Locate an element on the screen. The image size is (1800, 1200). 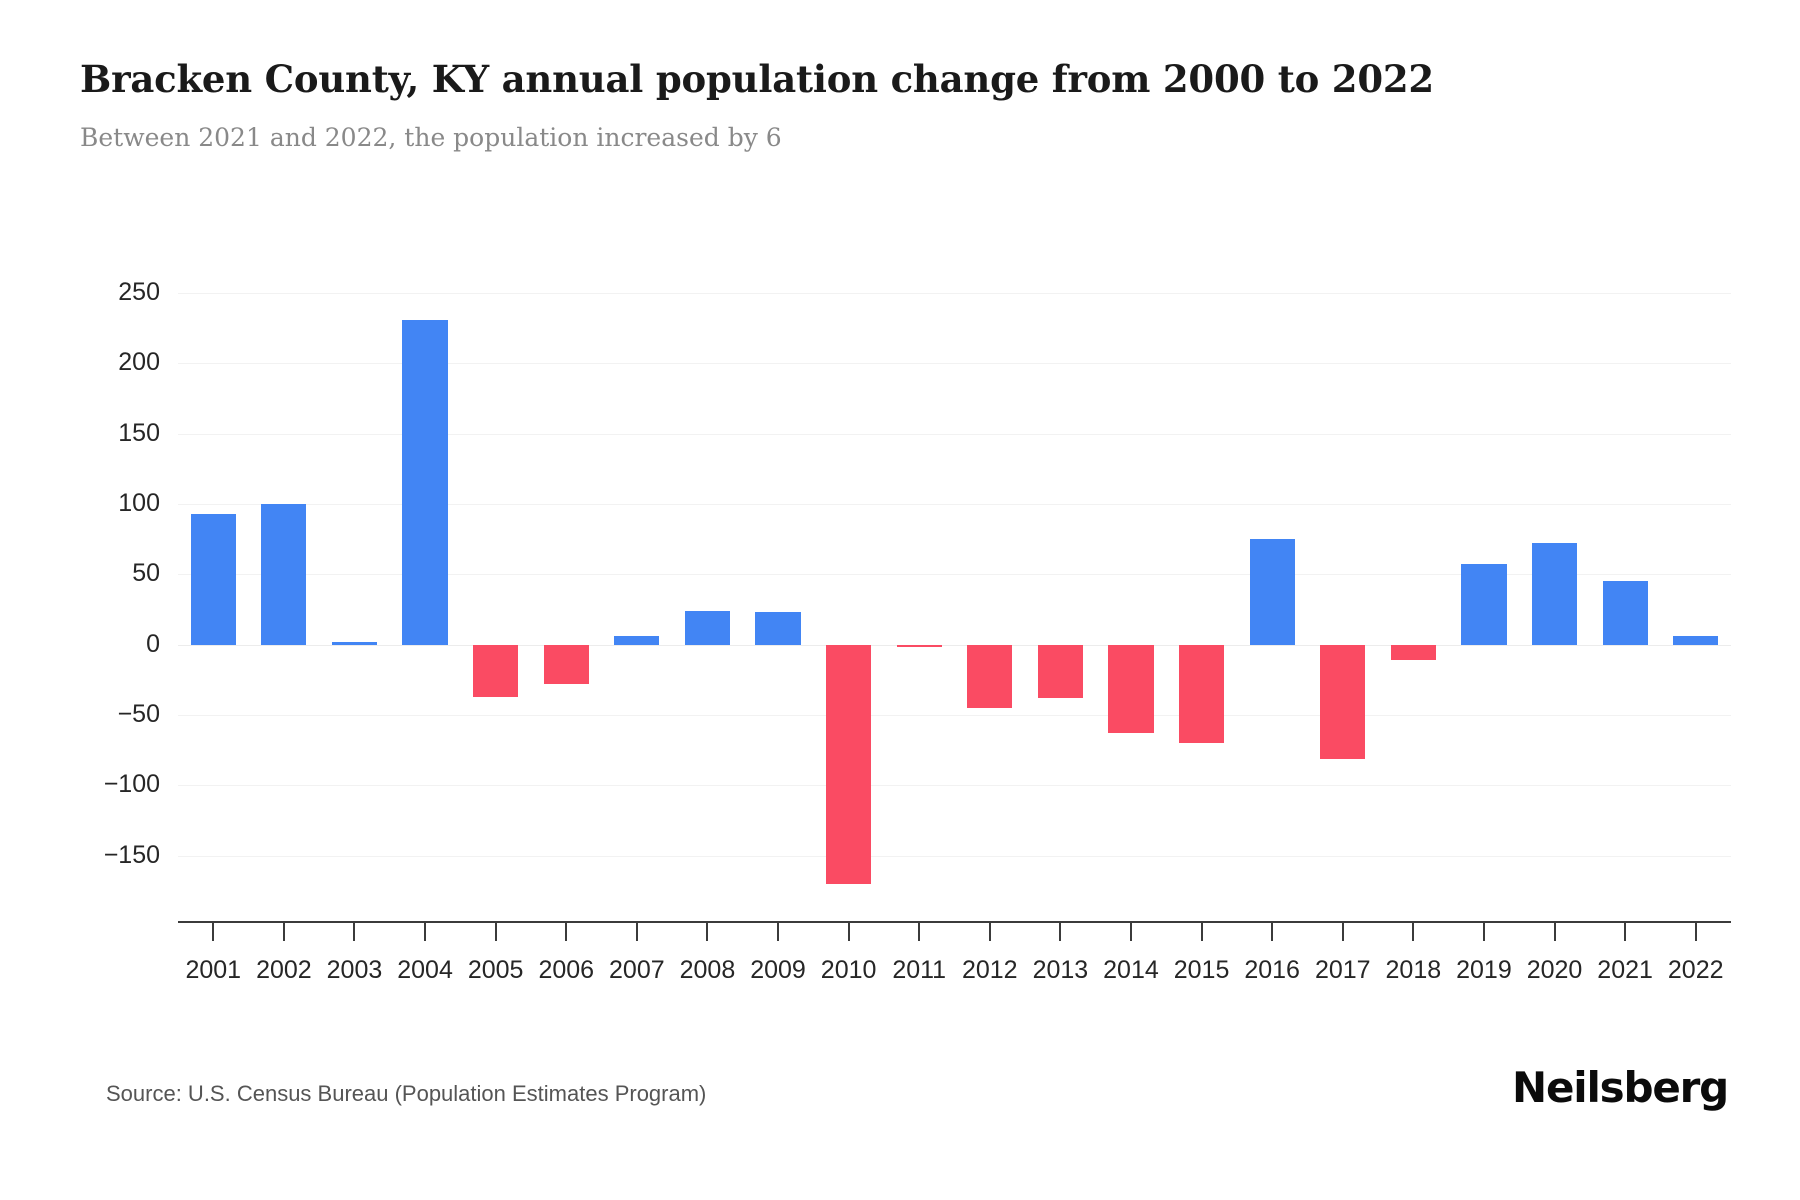
x-axis-label-2018: 2018 is located at coordinates (1413, 970).